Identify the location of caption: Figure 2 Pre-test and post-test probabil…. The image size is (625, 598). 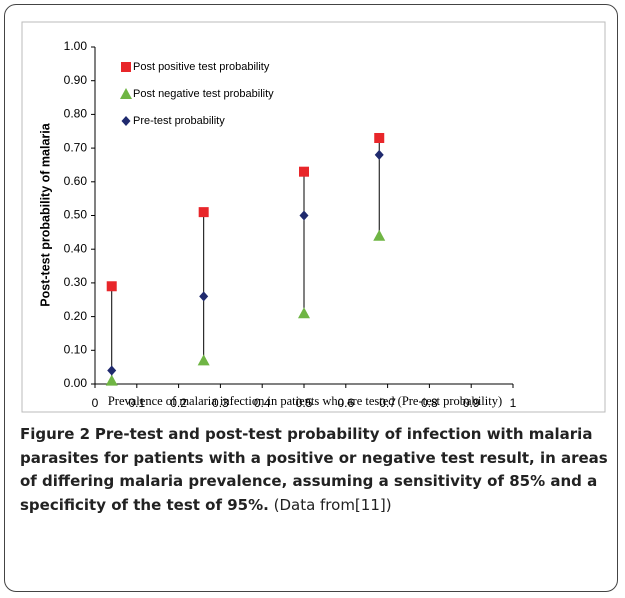
(316, 470).